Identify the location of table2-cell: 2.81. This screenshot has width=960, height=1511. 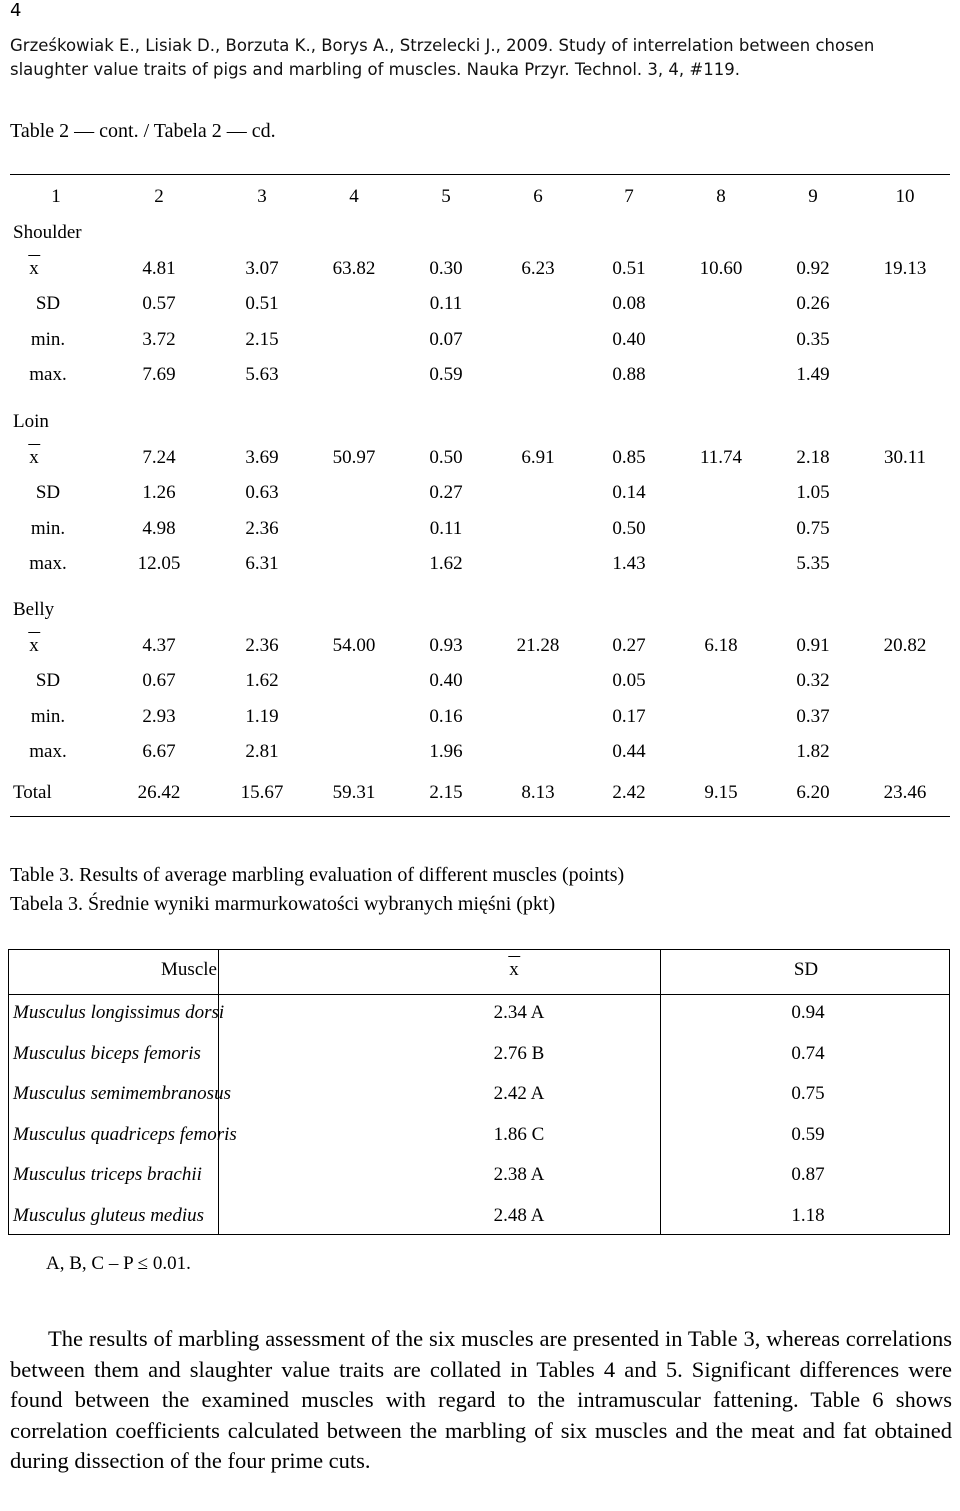
(262, 751).